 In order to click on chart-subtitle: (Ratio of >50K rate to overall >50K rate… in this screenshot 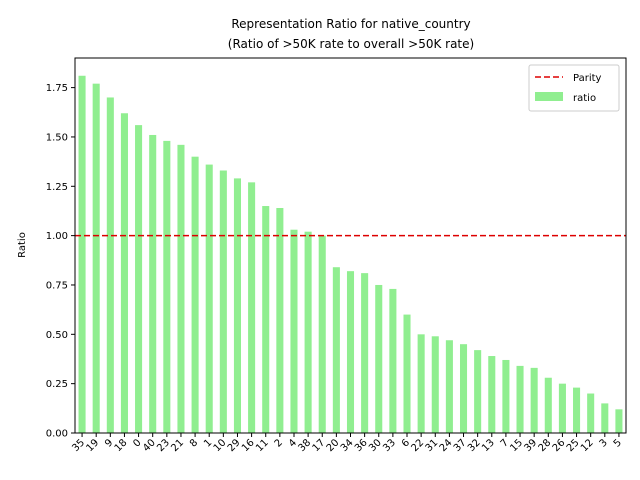, I will do `click(351, 44)`.